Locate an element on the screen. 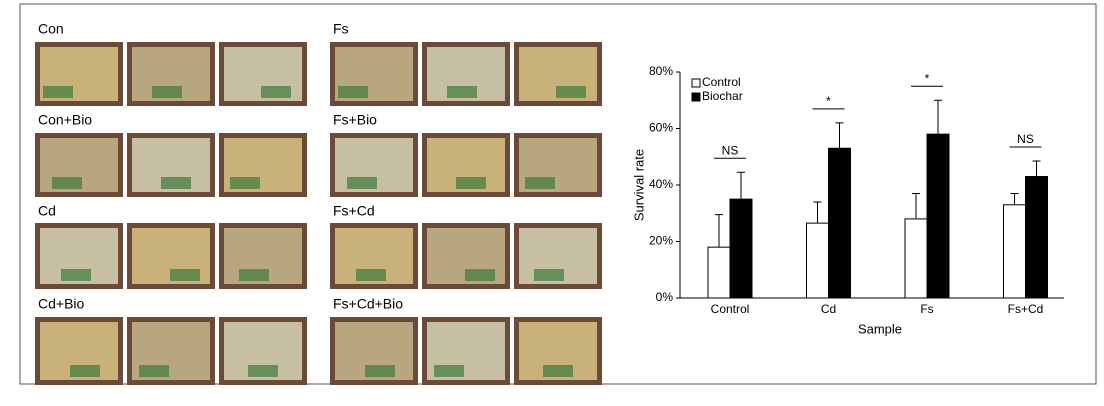 Image resolution: width=1104 pixels, height=406 pixels. legend-label: Biochar is located at coordinates (722, 96).